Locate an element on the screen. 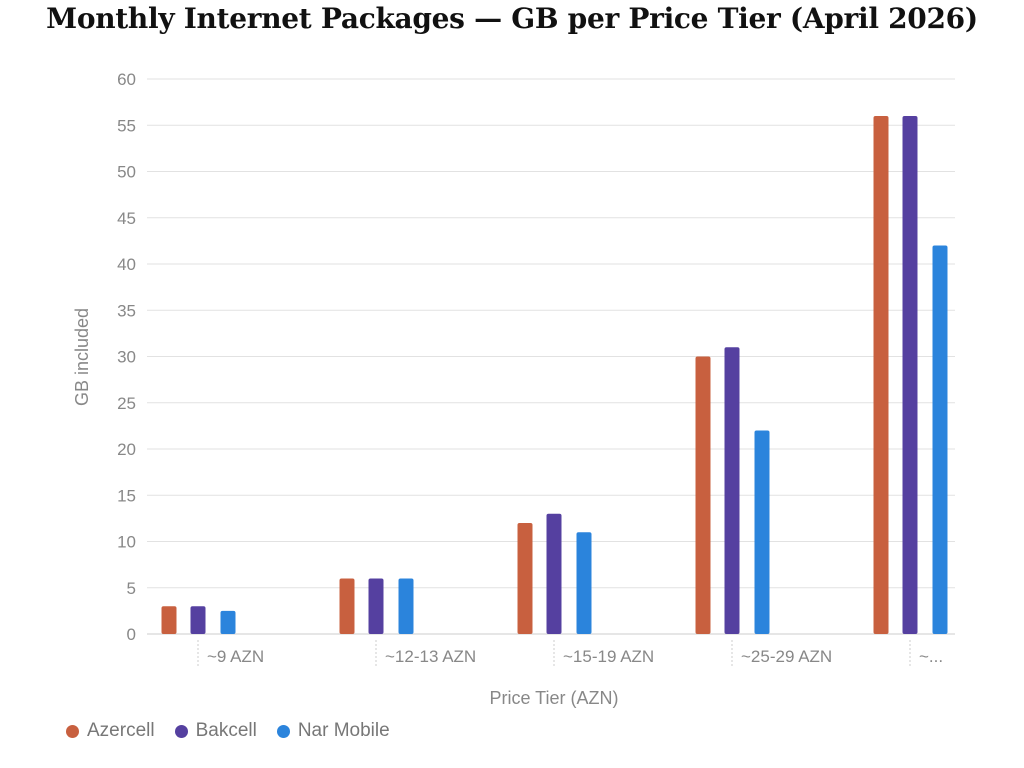 The width and height of the screenshot is (1024, 768). y-tick-label: 45 is located at coordinates (126, 218).